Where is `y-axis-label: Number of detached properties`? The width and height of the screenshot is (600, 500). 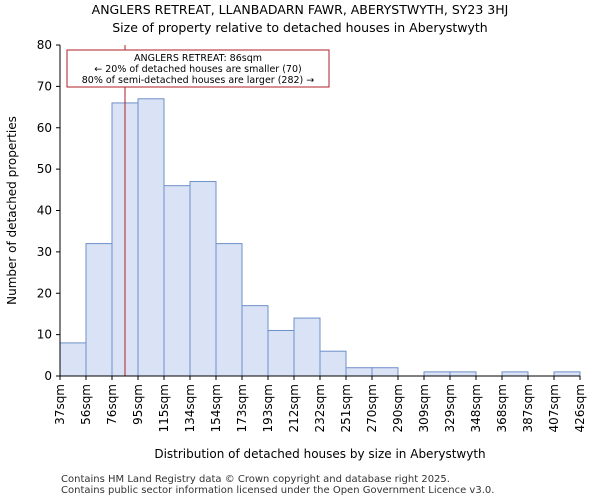 y-axis-label: Number of detached properties is located at coordinates (12, 210).